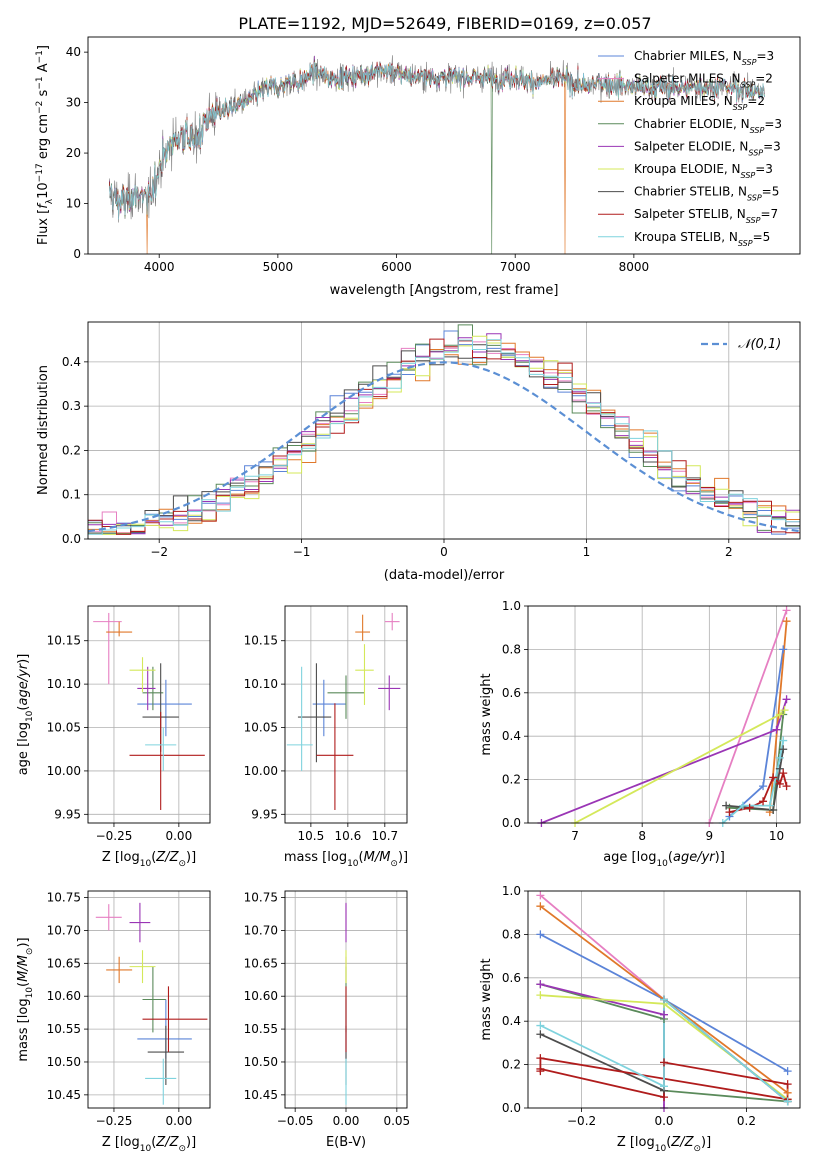  Describe the element at coordinates (261, 898) in the screenshot. I see `y-tick-label: 10.75` at that location.